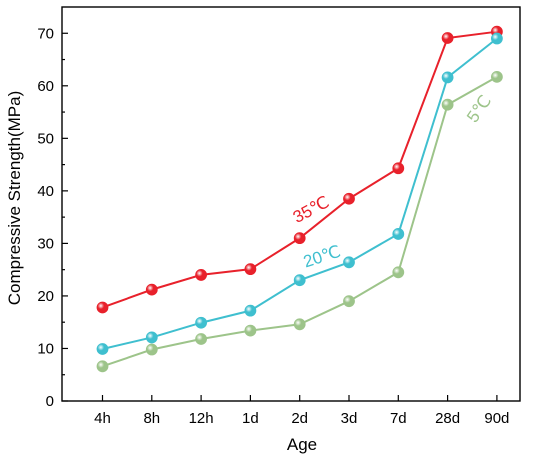 The height and width of the screenshot is (462, 550). I want to click on x-tick-label: 90d, so click(496, 418).